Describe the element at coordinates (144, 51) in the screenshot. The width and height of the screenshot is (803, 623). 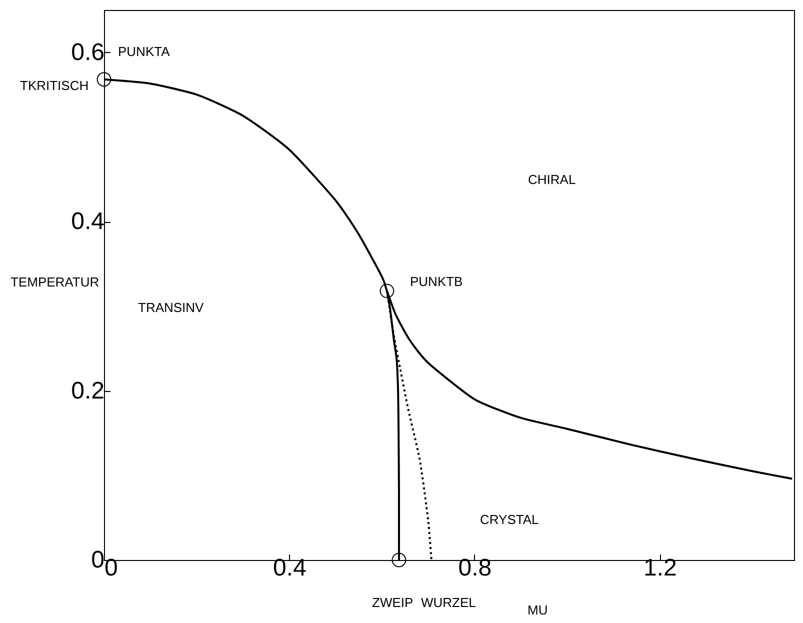
I see `annotation: PUNKTA` at that location.